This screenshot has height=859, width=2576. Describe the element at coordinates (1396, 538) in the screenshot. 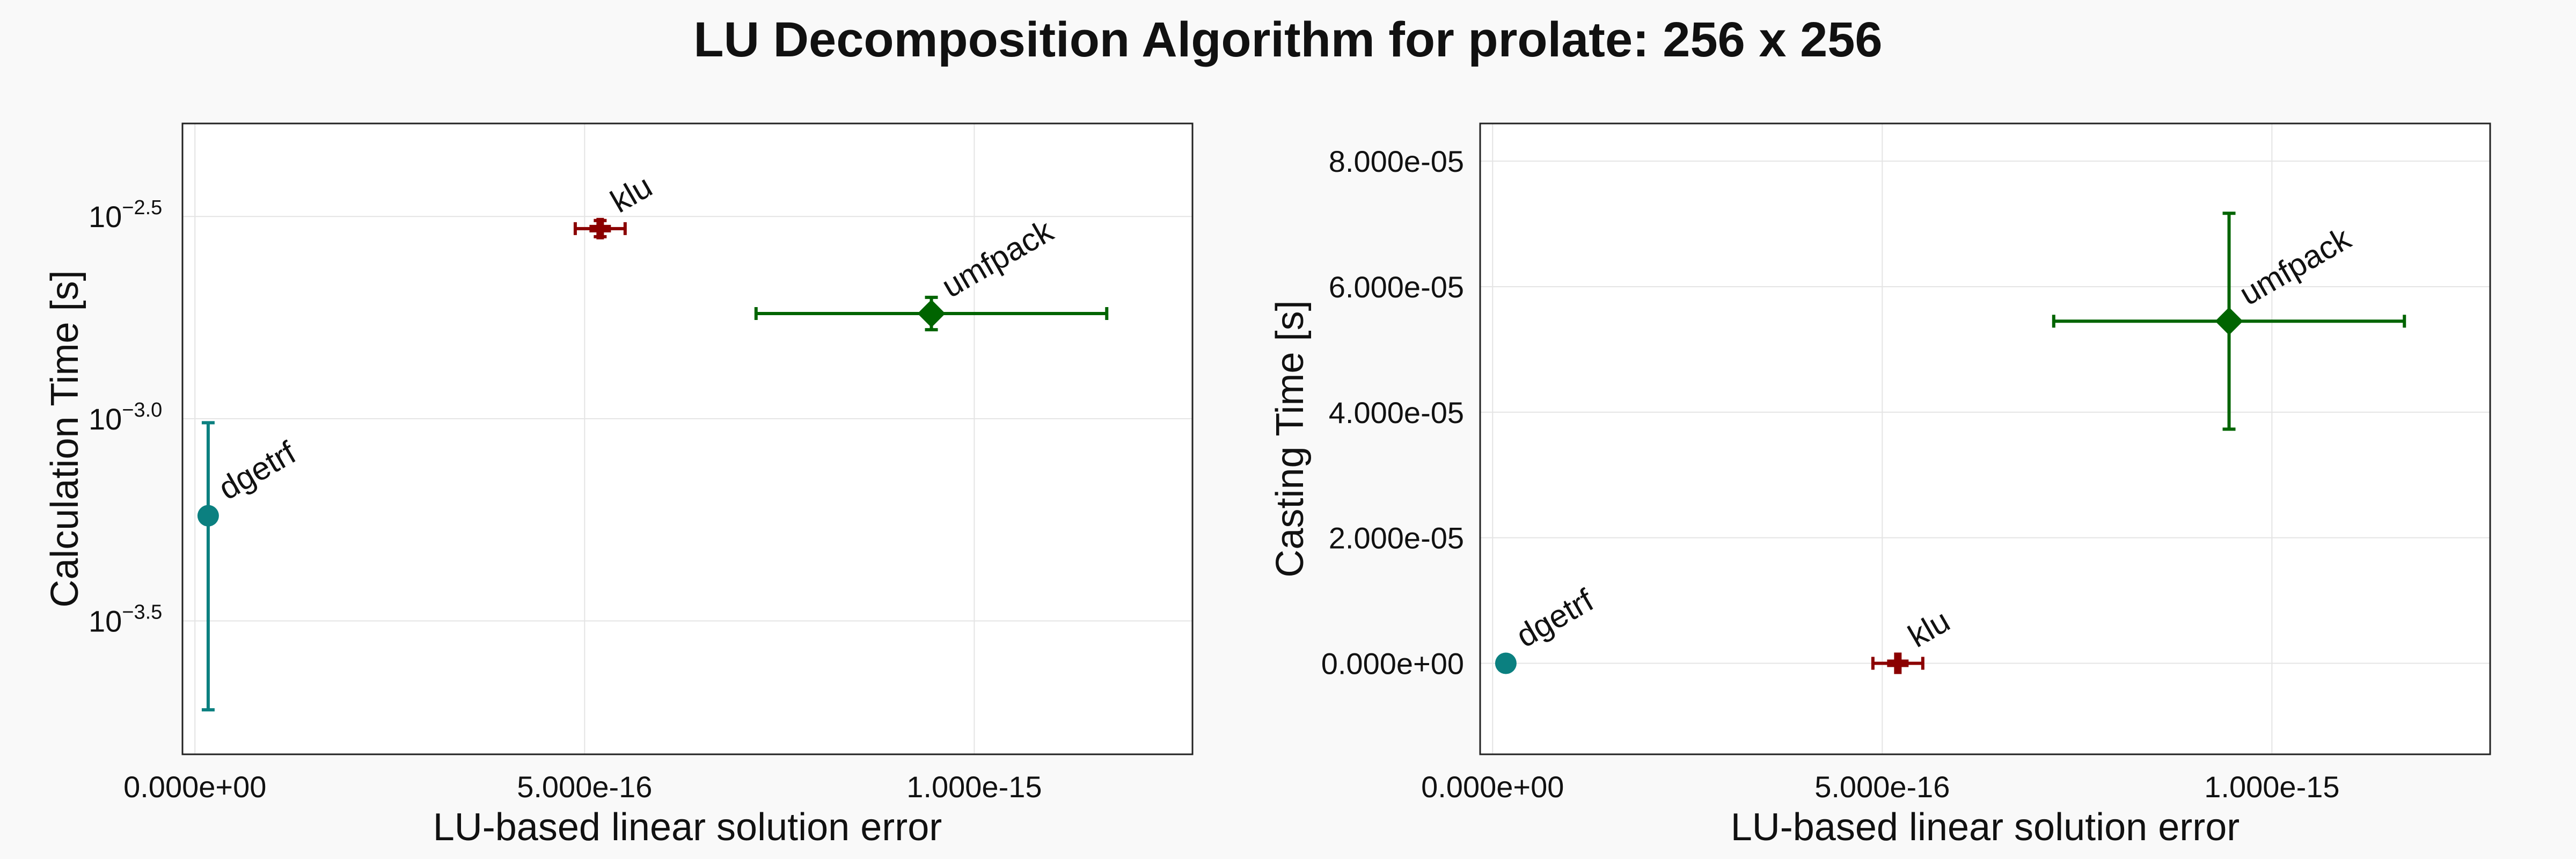

I see `y-tick-label: 2.000e-05` at that location.